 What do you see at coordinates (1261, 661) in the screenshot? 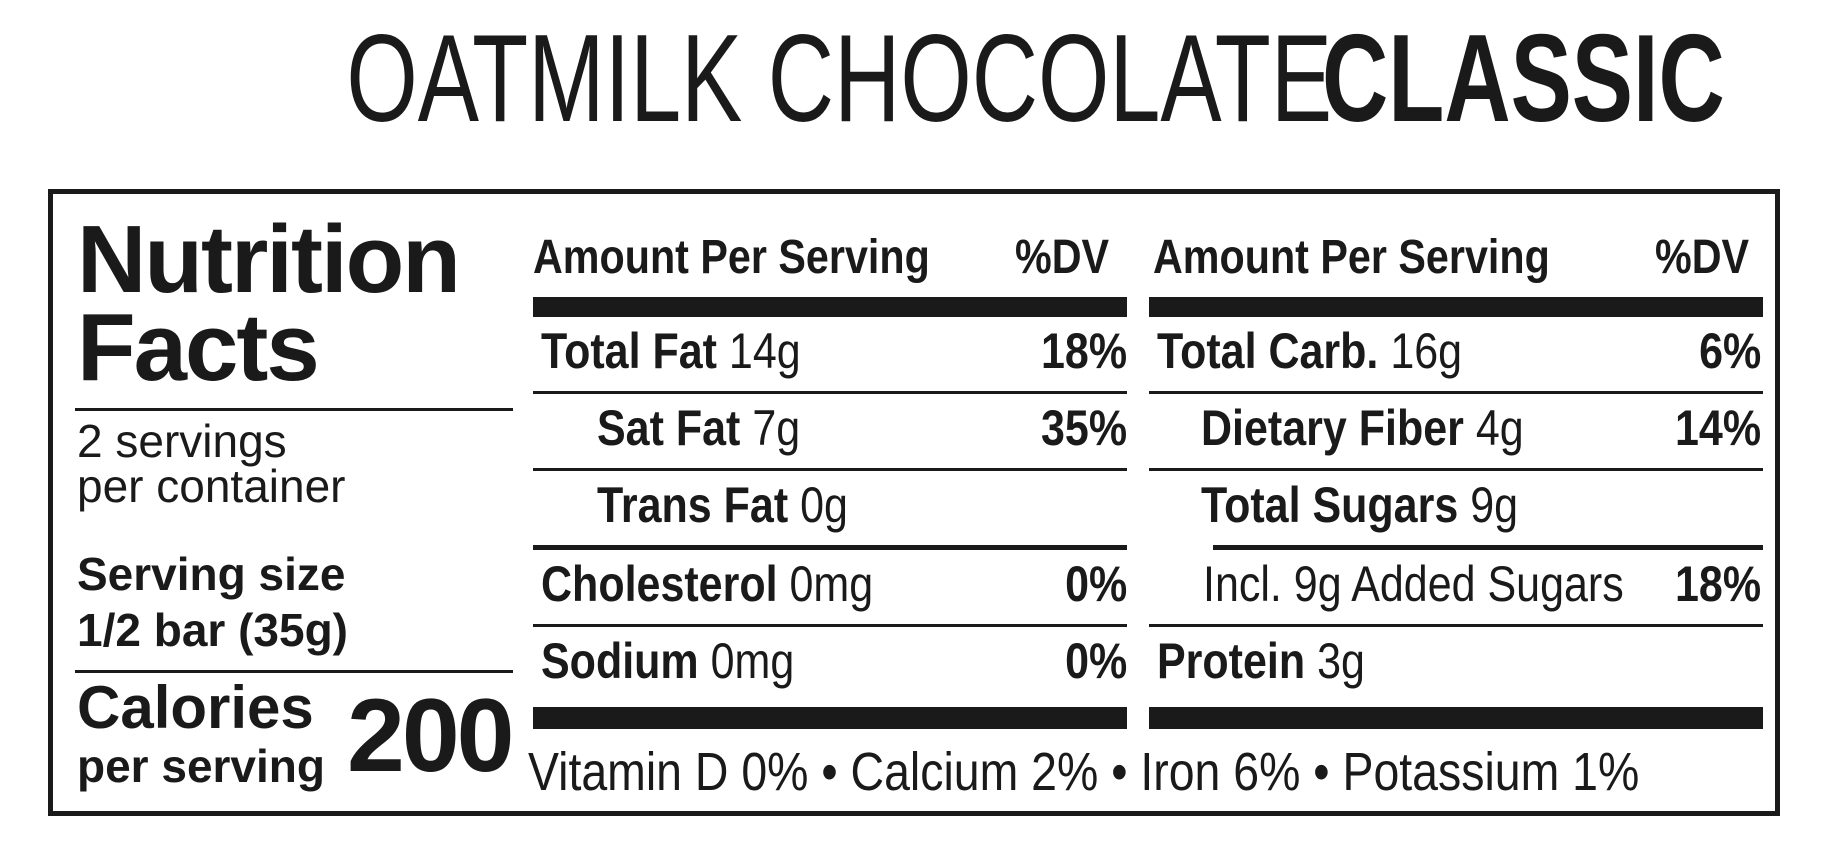
I see `nutrient-row-protein: Protein 3g` at bounding box center [1261, 661].